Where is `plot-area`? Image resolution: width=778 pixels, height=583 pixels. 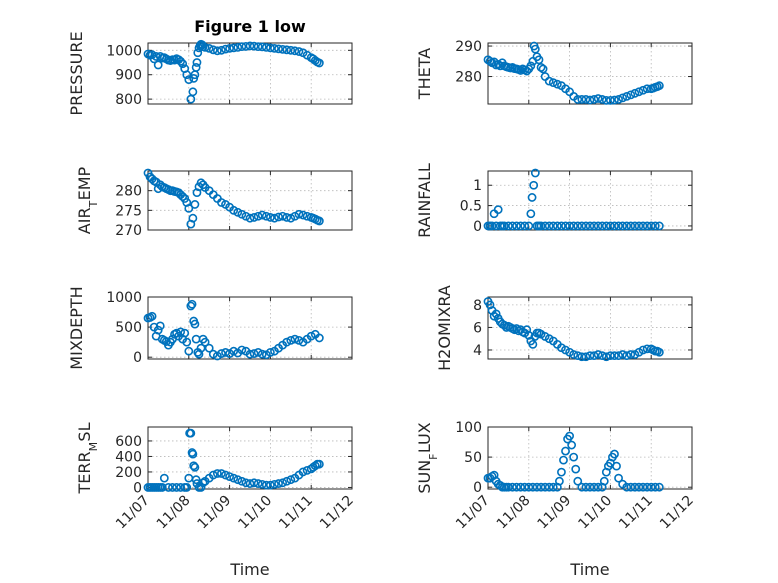 plot-area is located at coordinates (590, 458).